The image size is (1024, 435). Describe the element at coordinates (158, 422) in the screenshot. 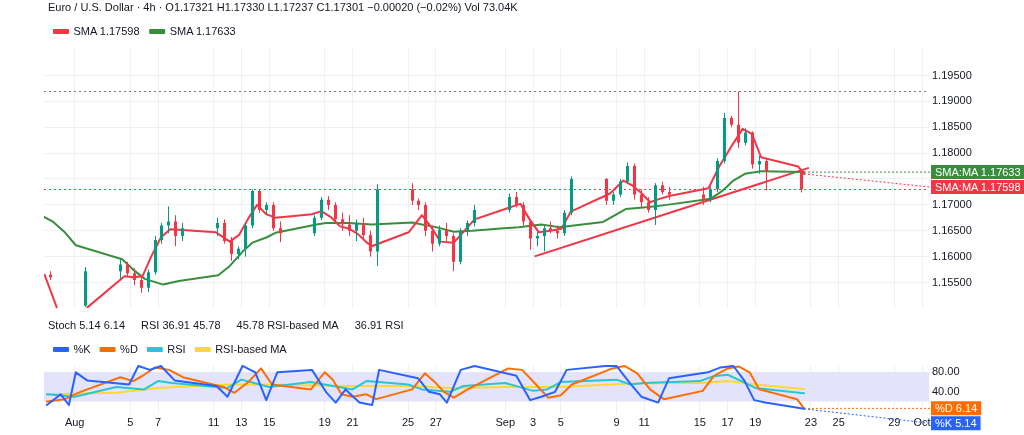

I see `x-tick-label: 7` at that location.